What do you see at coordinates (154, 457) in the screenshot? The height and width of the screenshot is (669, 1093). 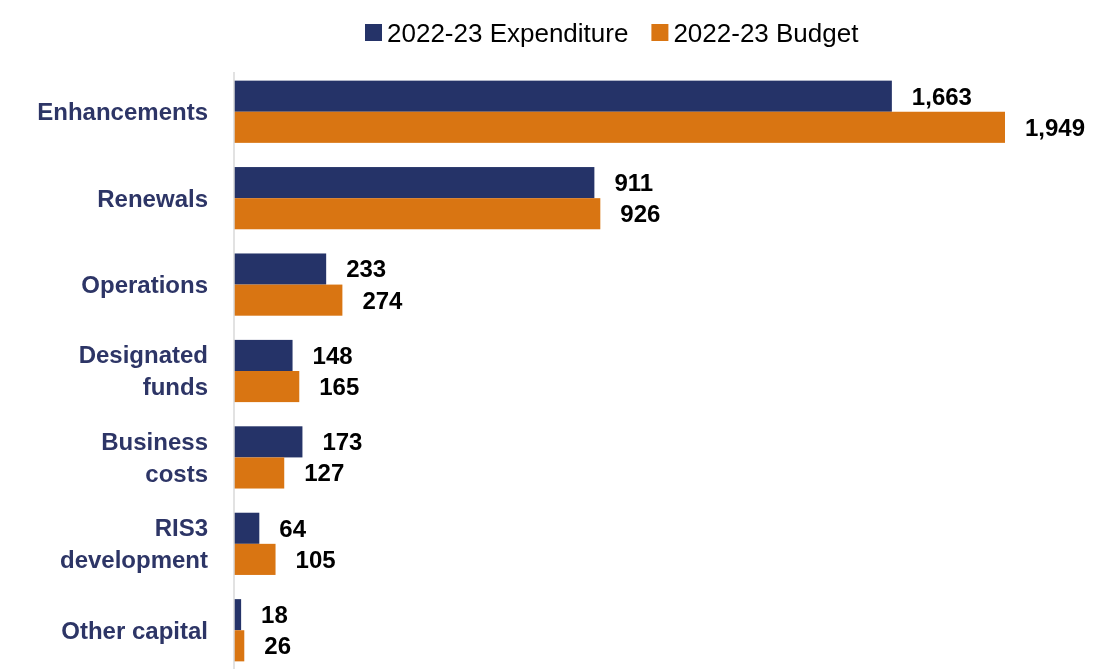 I see `y-tick-label: Business costs` at bounding box center [154, 457].